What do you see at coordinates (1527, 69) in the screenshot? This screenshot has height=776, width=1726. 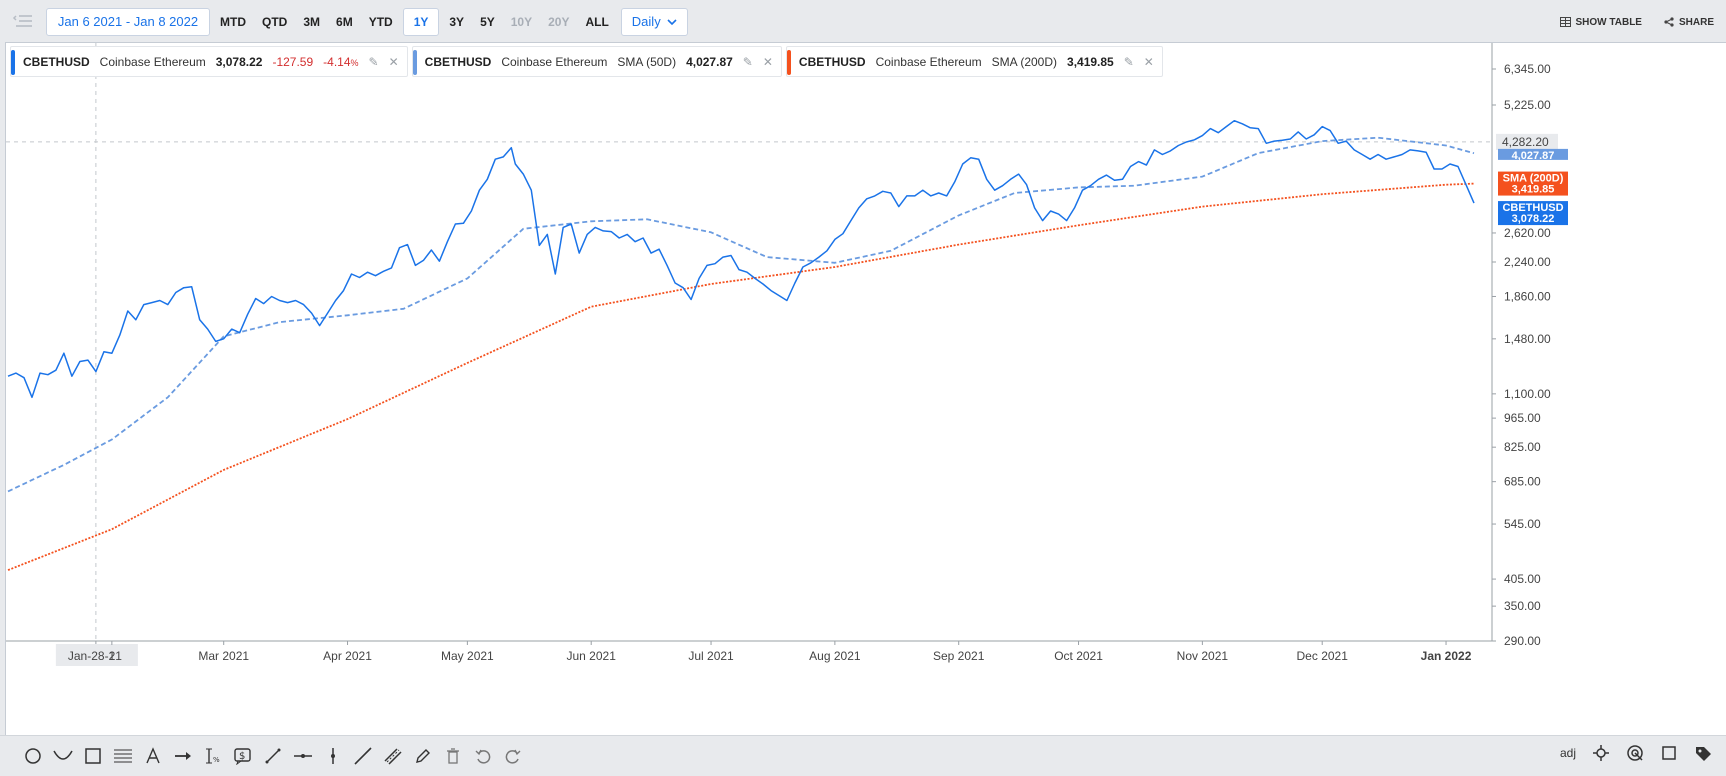 I see `y-tick-label: 6,345.00` at bounding box center [1527, 69].